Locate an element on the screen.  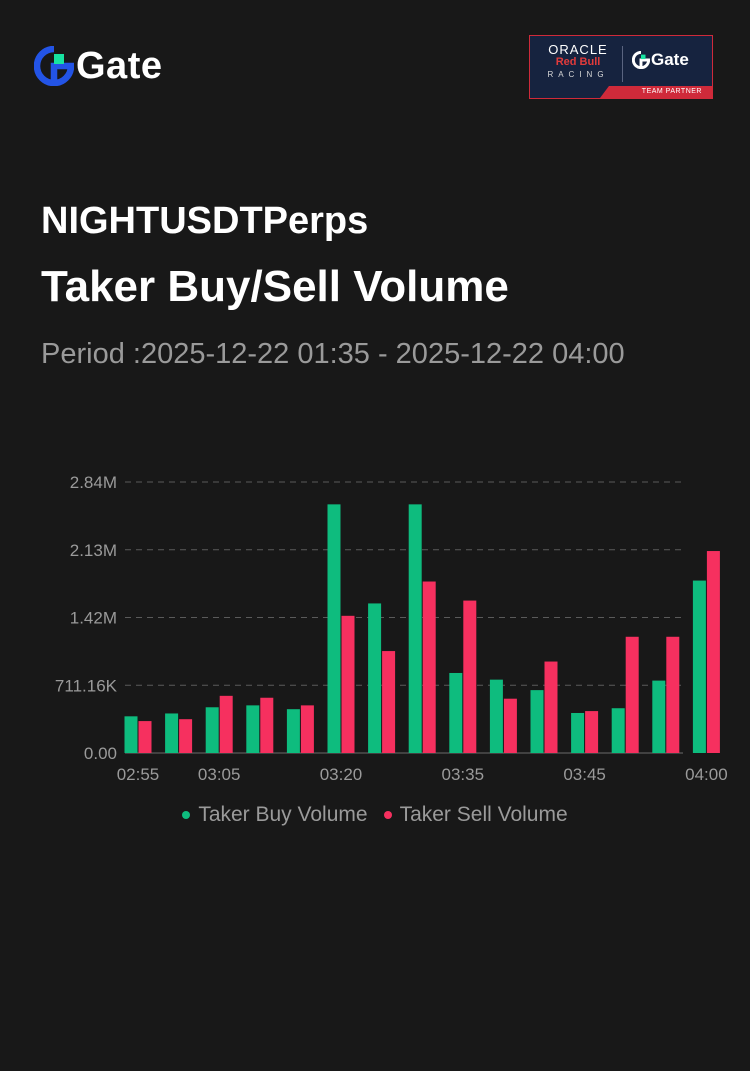
legend-label-sell: Taker Sell Volume is located at coordinates (483, 814).